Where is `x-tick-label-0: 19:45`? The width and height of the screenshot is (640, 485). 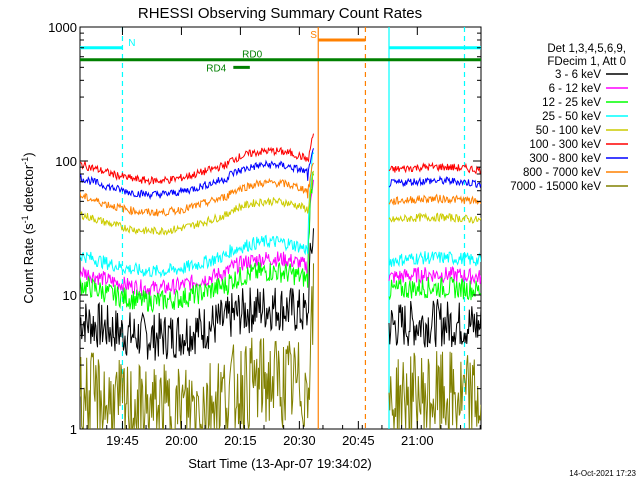
x-tick-label-0: 19:45 is located at coordinates (122, 440).